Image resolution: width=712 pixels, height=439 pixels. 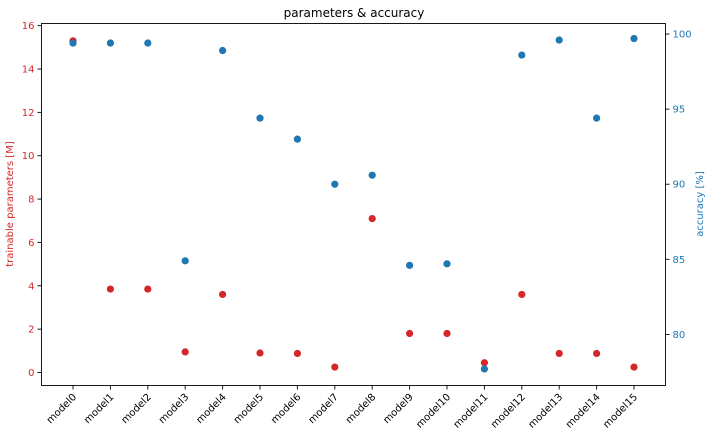 What do you see at coordinates (286, 409) in the screenshot?
I see `x-tick-label: model6` at bounding box center [286, 409].